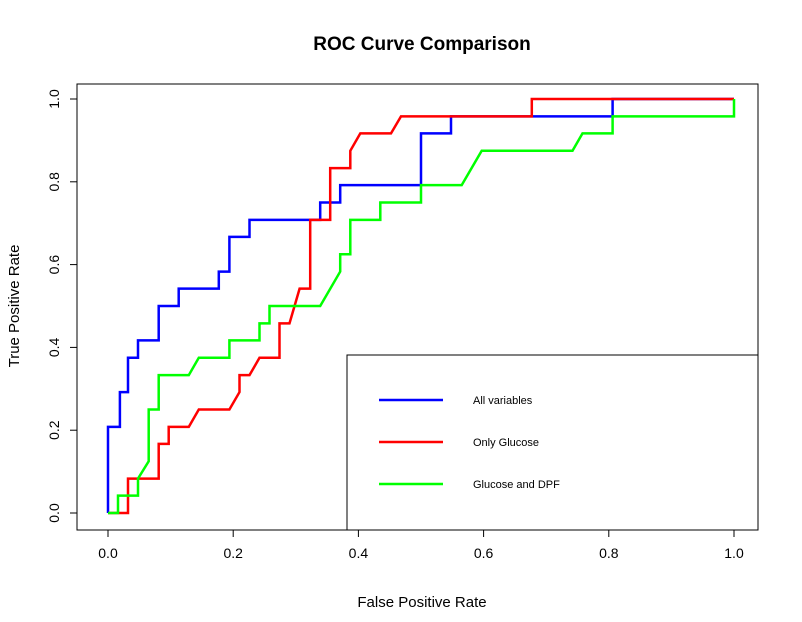 The height and width of the screenshot is (622, 802). I want to click on y-tick-label: 1.0, so click(54, 99).